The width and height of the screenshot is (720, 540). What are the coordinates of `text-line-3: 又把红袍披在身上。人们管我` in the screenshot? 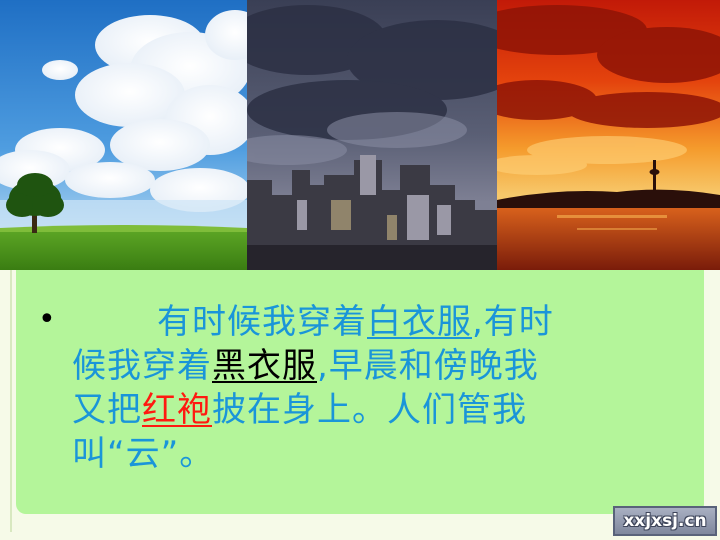 It's located at (372, 410).